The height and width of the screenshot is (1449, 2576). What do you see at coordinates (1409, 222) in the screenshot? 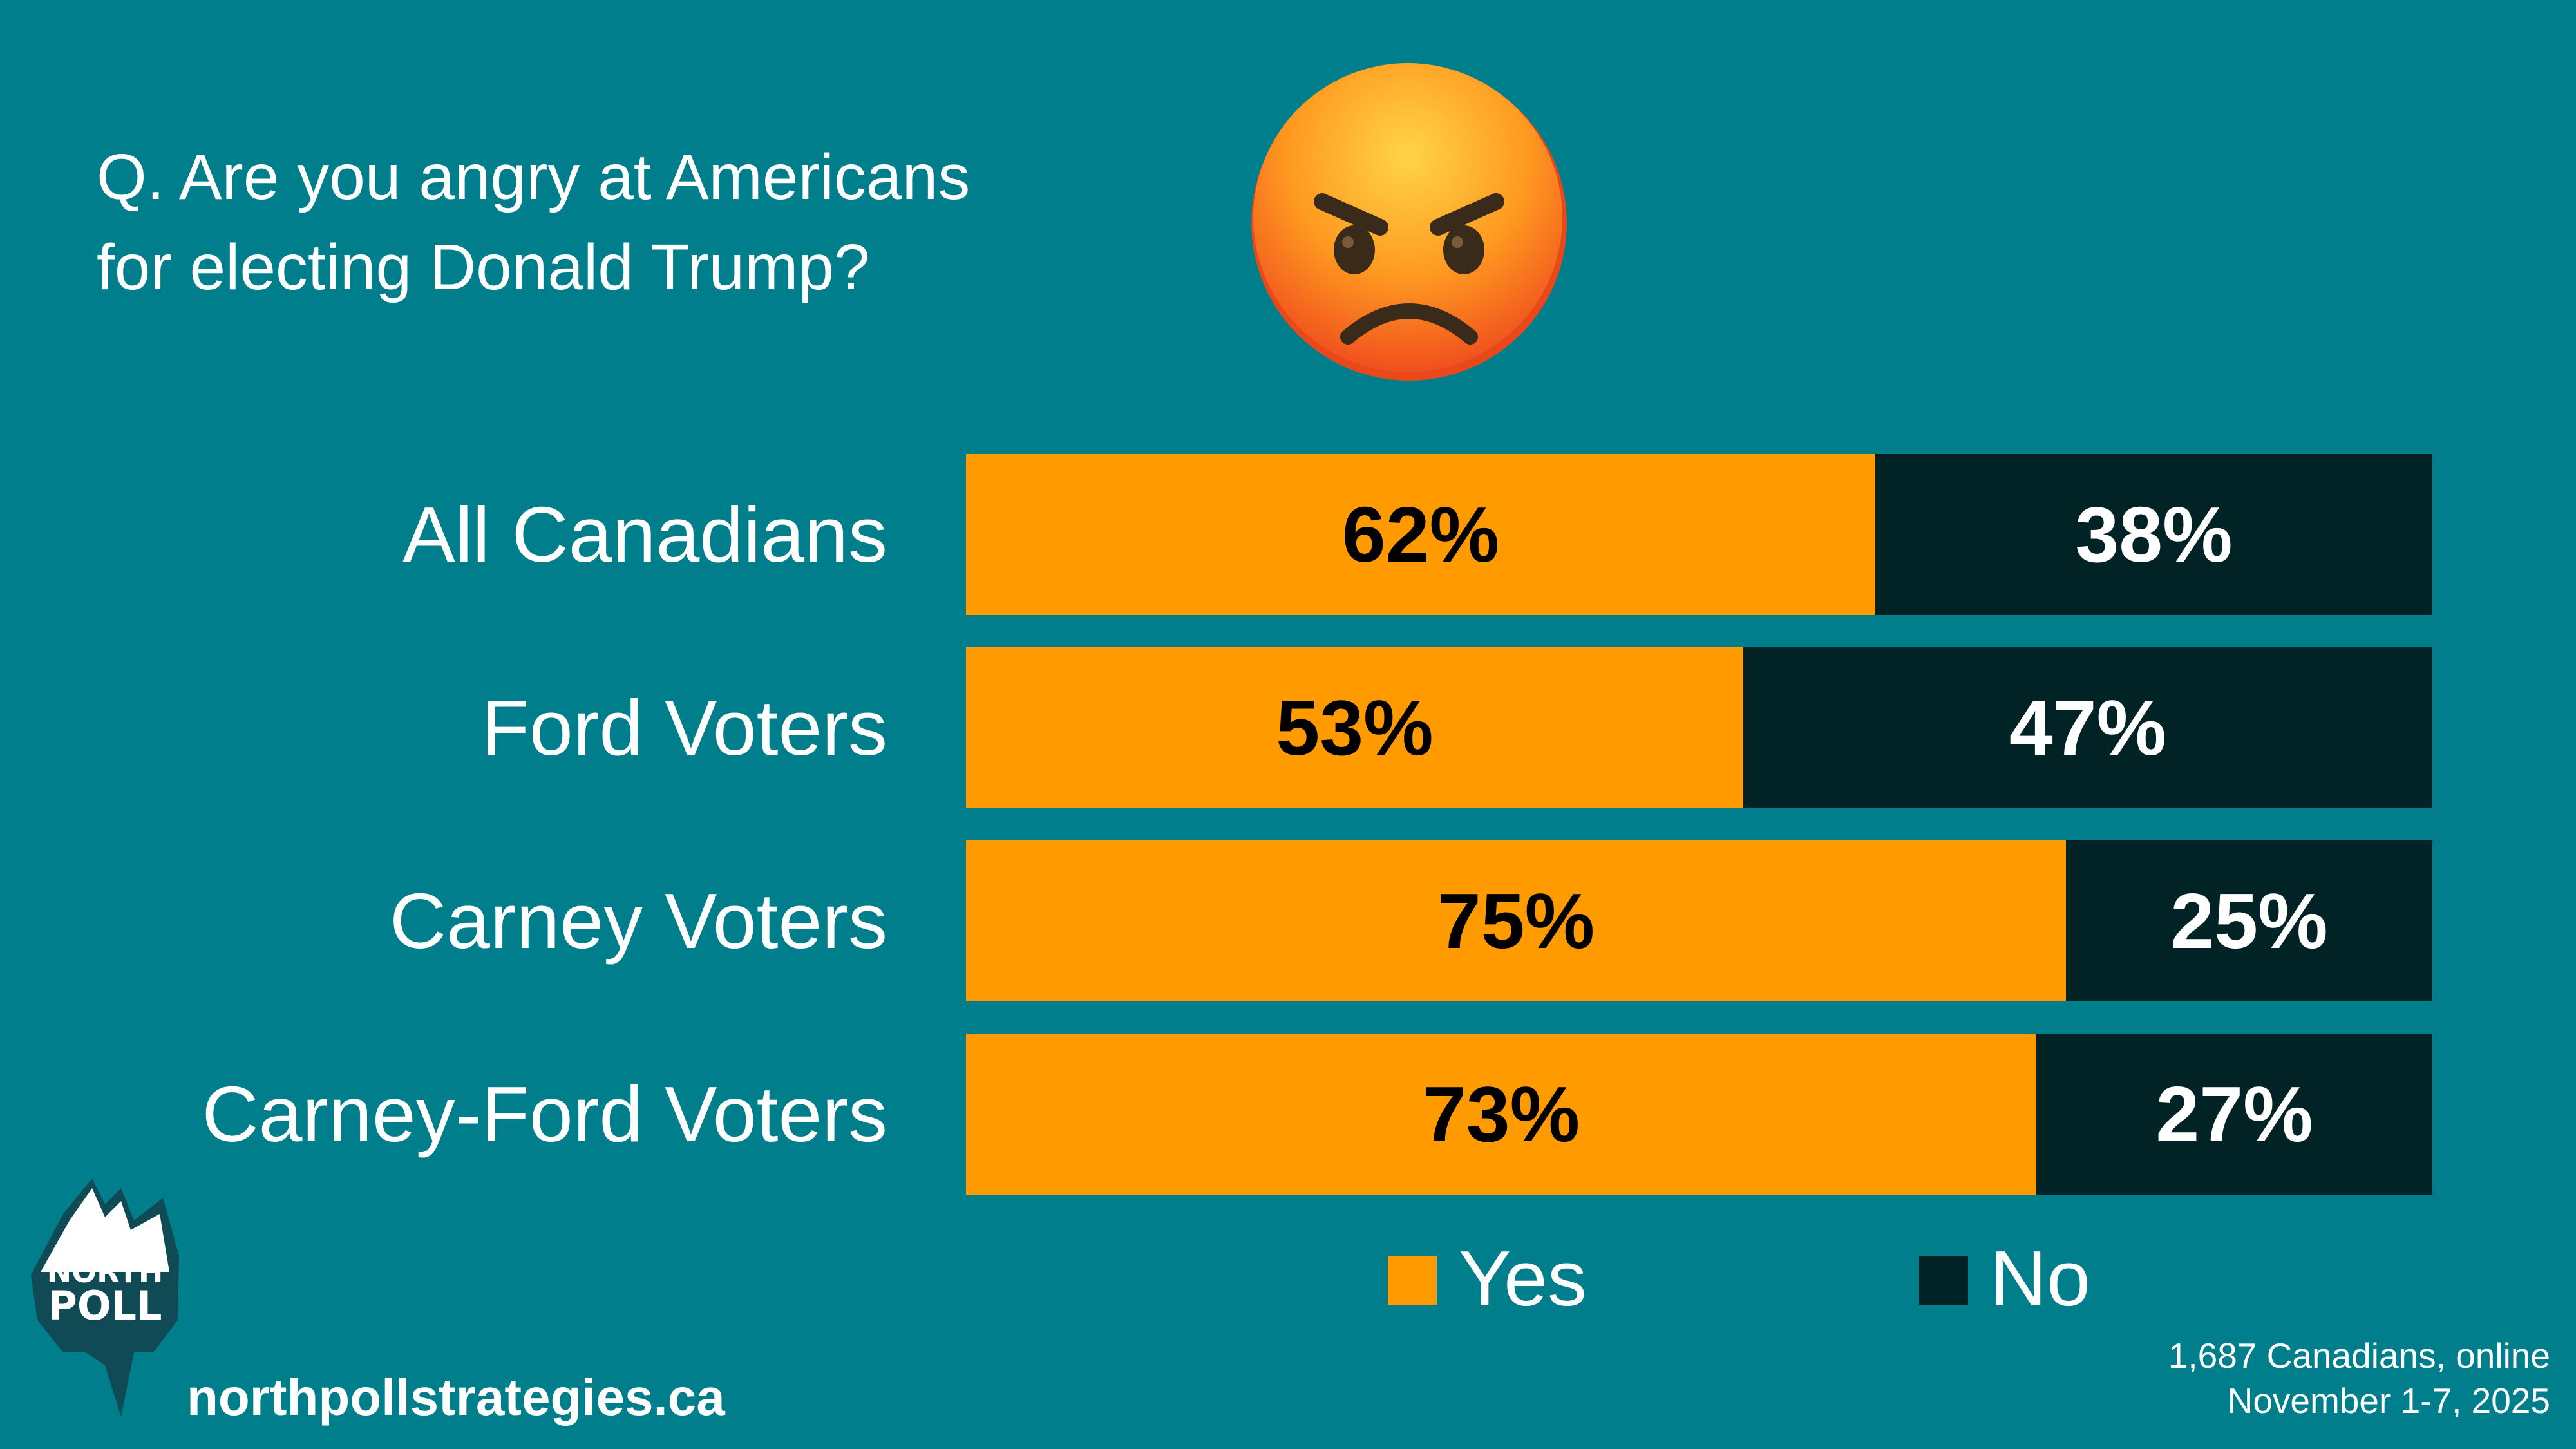
I see `angry-face-icon` at bounding box center [1409, 222].